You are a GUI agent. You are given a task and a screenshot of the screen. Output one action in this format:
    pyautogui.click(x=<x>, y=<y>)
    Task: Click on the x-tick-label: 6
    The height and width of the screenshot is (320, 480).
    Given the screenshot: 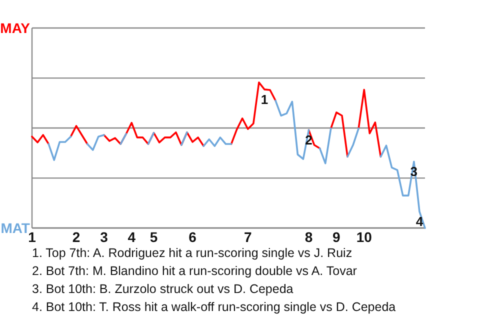 What is the action you would take?
    pyautogui.click(x=192, y=236)
    